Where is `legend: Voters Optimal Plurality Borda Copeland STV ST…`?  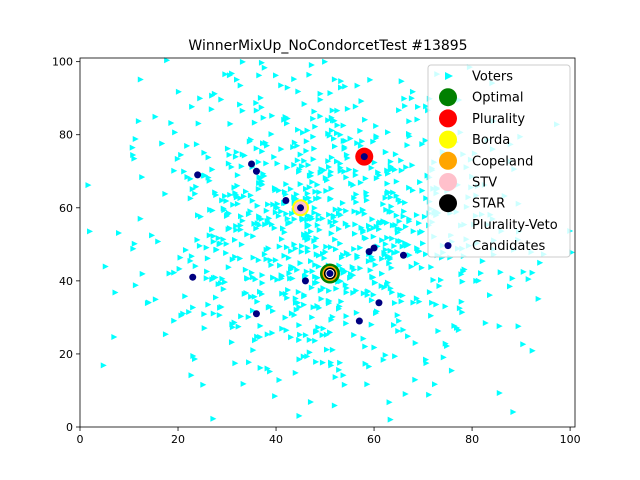 legend: Voters Optimal Plurality Borda Copeland STV ST… is located at coordinates (499, 161).